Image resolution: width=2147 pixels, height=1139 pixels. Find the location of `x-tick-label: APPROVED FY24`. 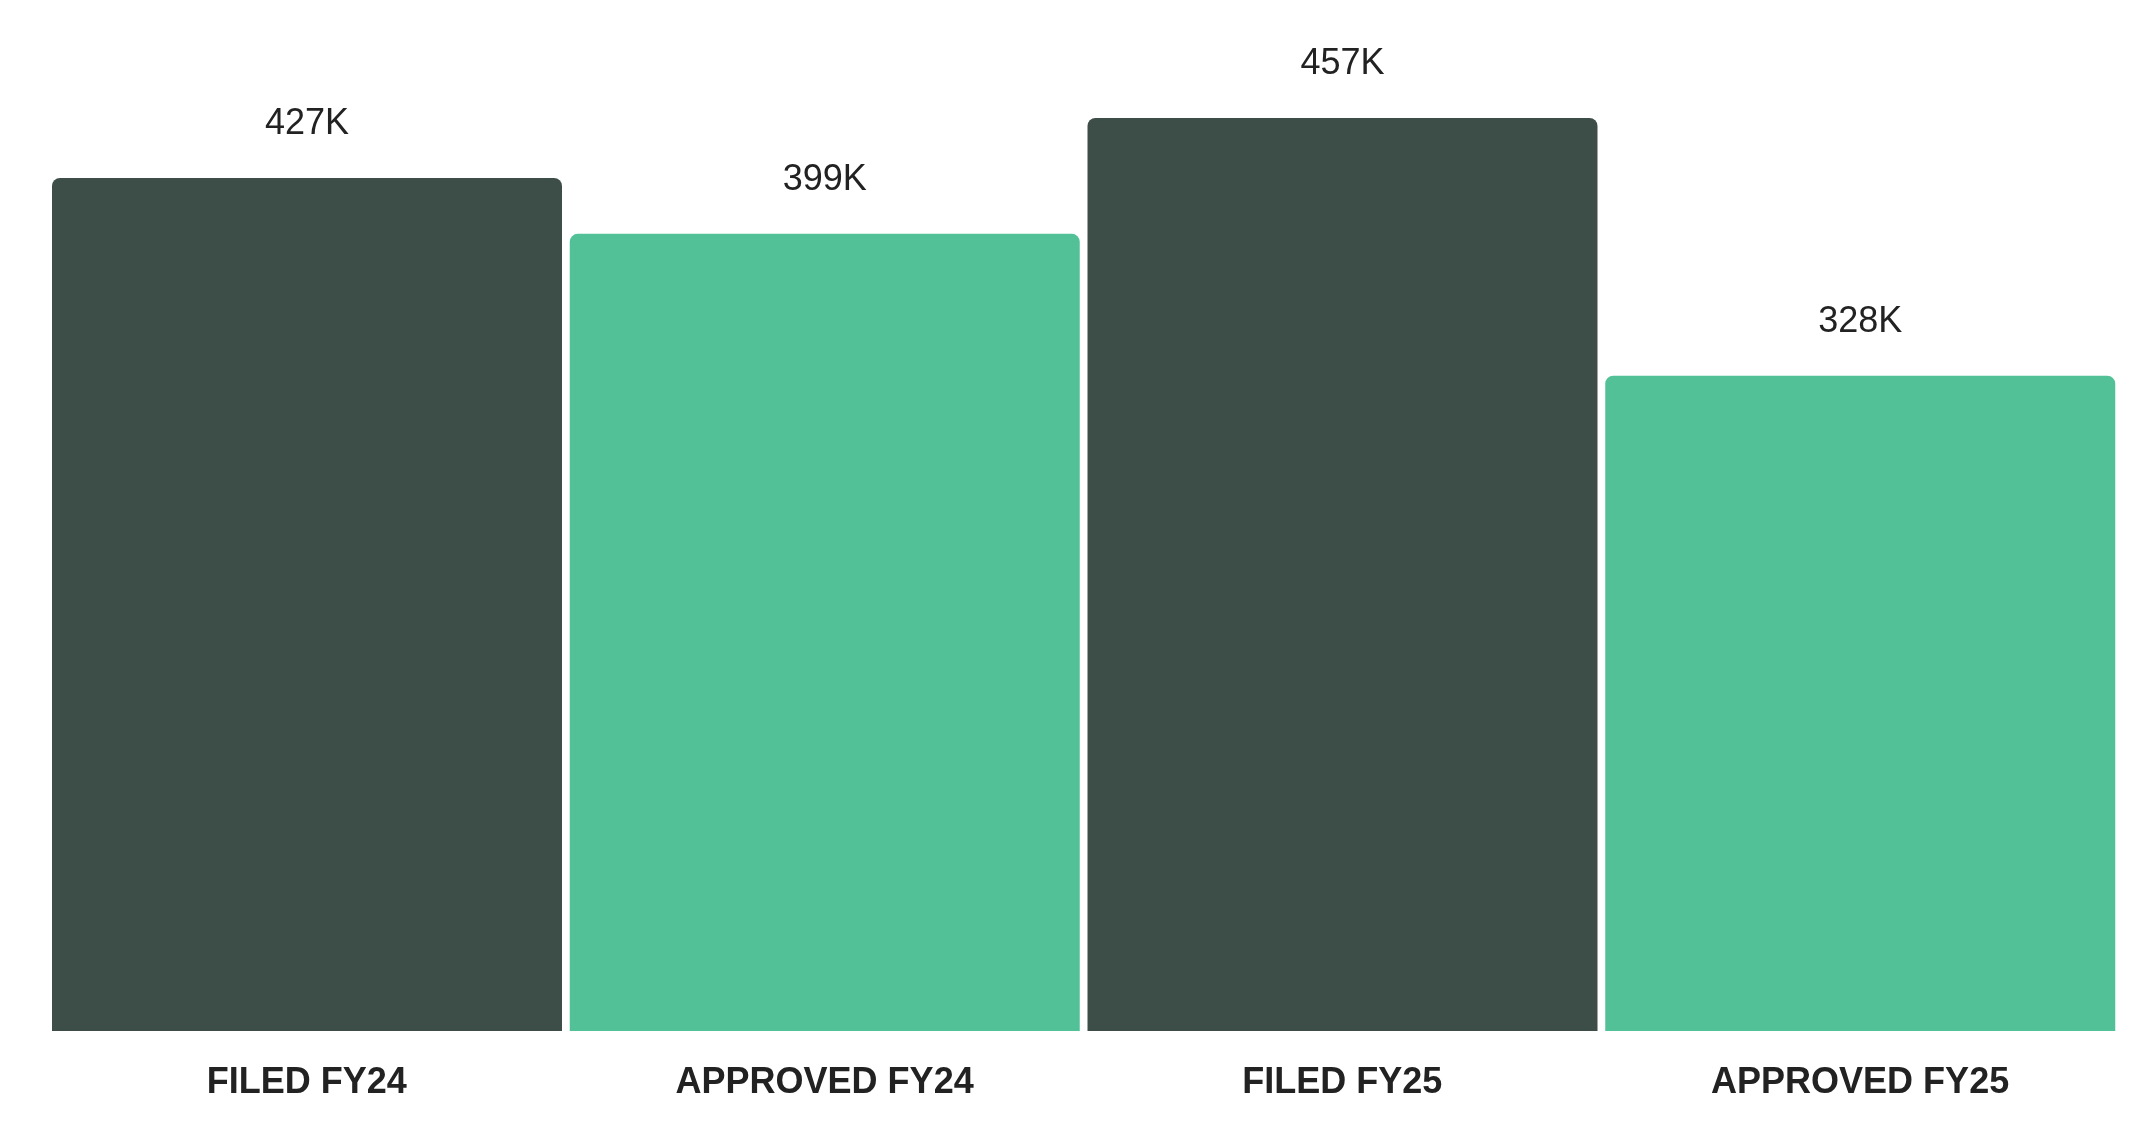

x-tick-label: APPROVED FY24 is located at coordinates (824, 1080).